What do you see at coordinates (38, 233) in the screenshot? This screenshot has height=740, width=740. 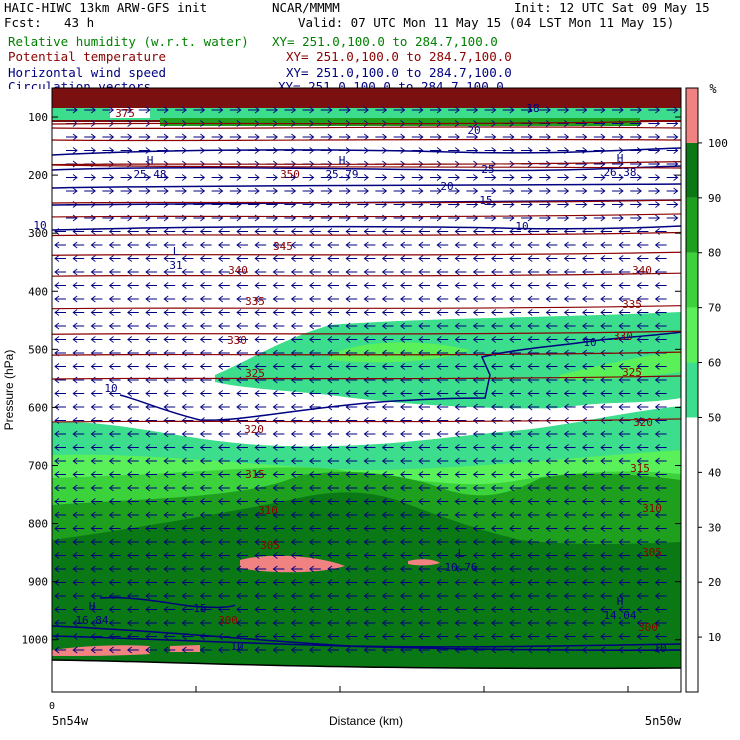 I see `y-tick-label: 300` at bounding box center [38, 233].